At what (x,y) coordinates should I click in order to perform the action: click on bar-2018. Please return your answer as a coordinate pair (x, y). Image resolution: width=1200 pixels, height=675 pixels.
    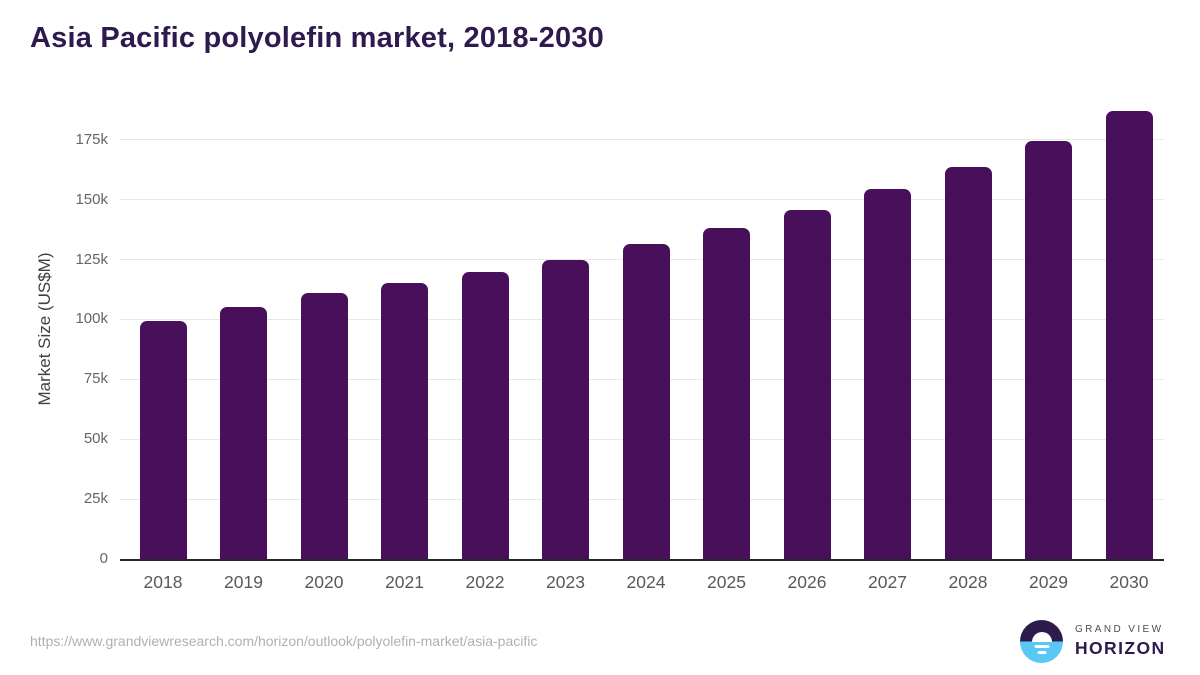
    Looking at the image, I should click on (163, 439).